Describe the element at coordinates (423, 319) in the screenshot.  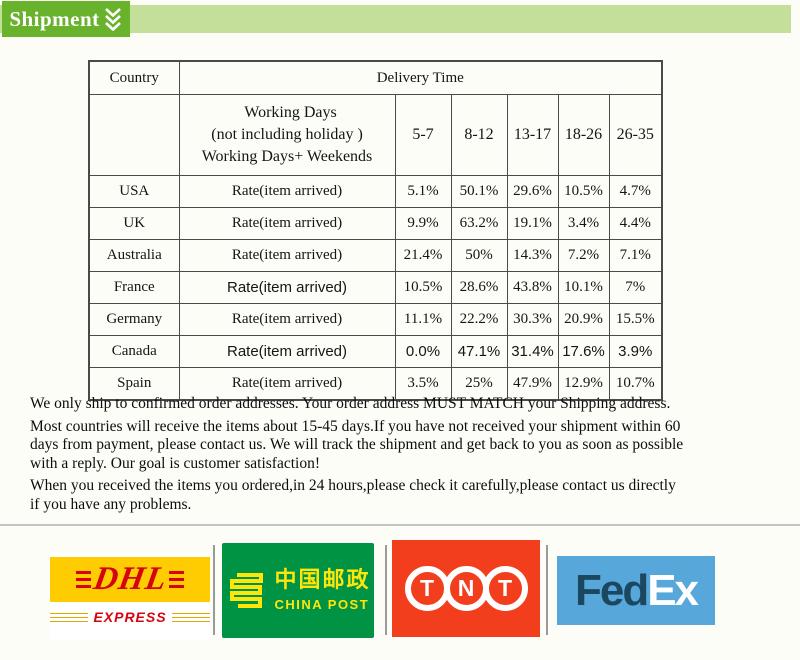
I see `rate-value-cell: 11.1%` at that location.